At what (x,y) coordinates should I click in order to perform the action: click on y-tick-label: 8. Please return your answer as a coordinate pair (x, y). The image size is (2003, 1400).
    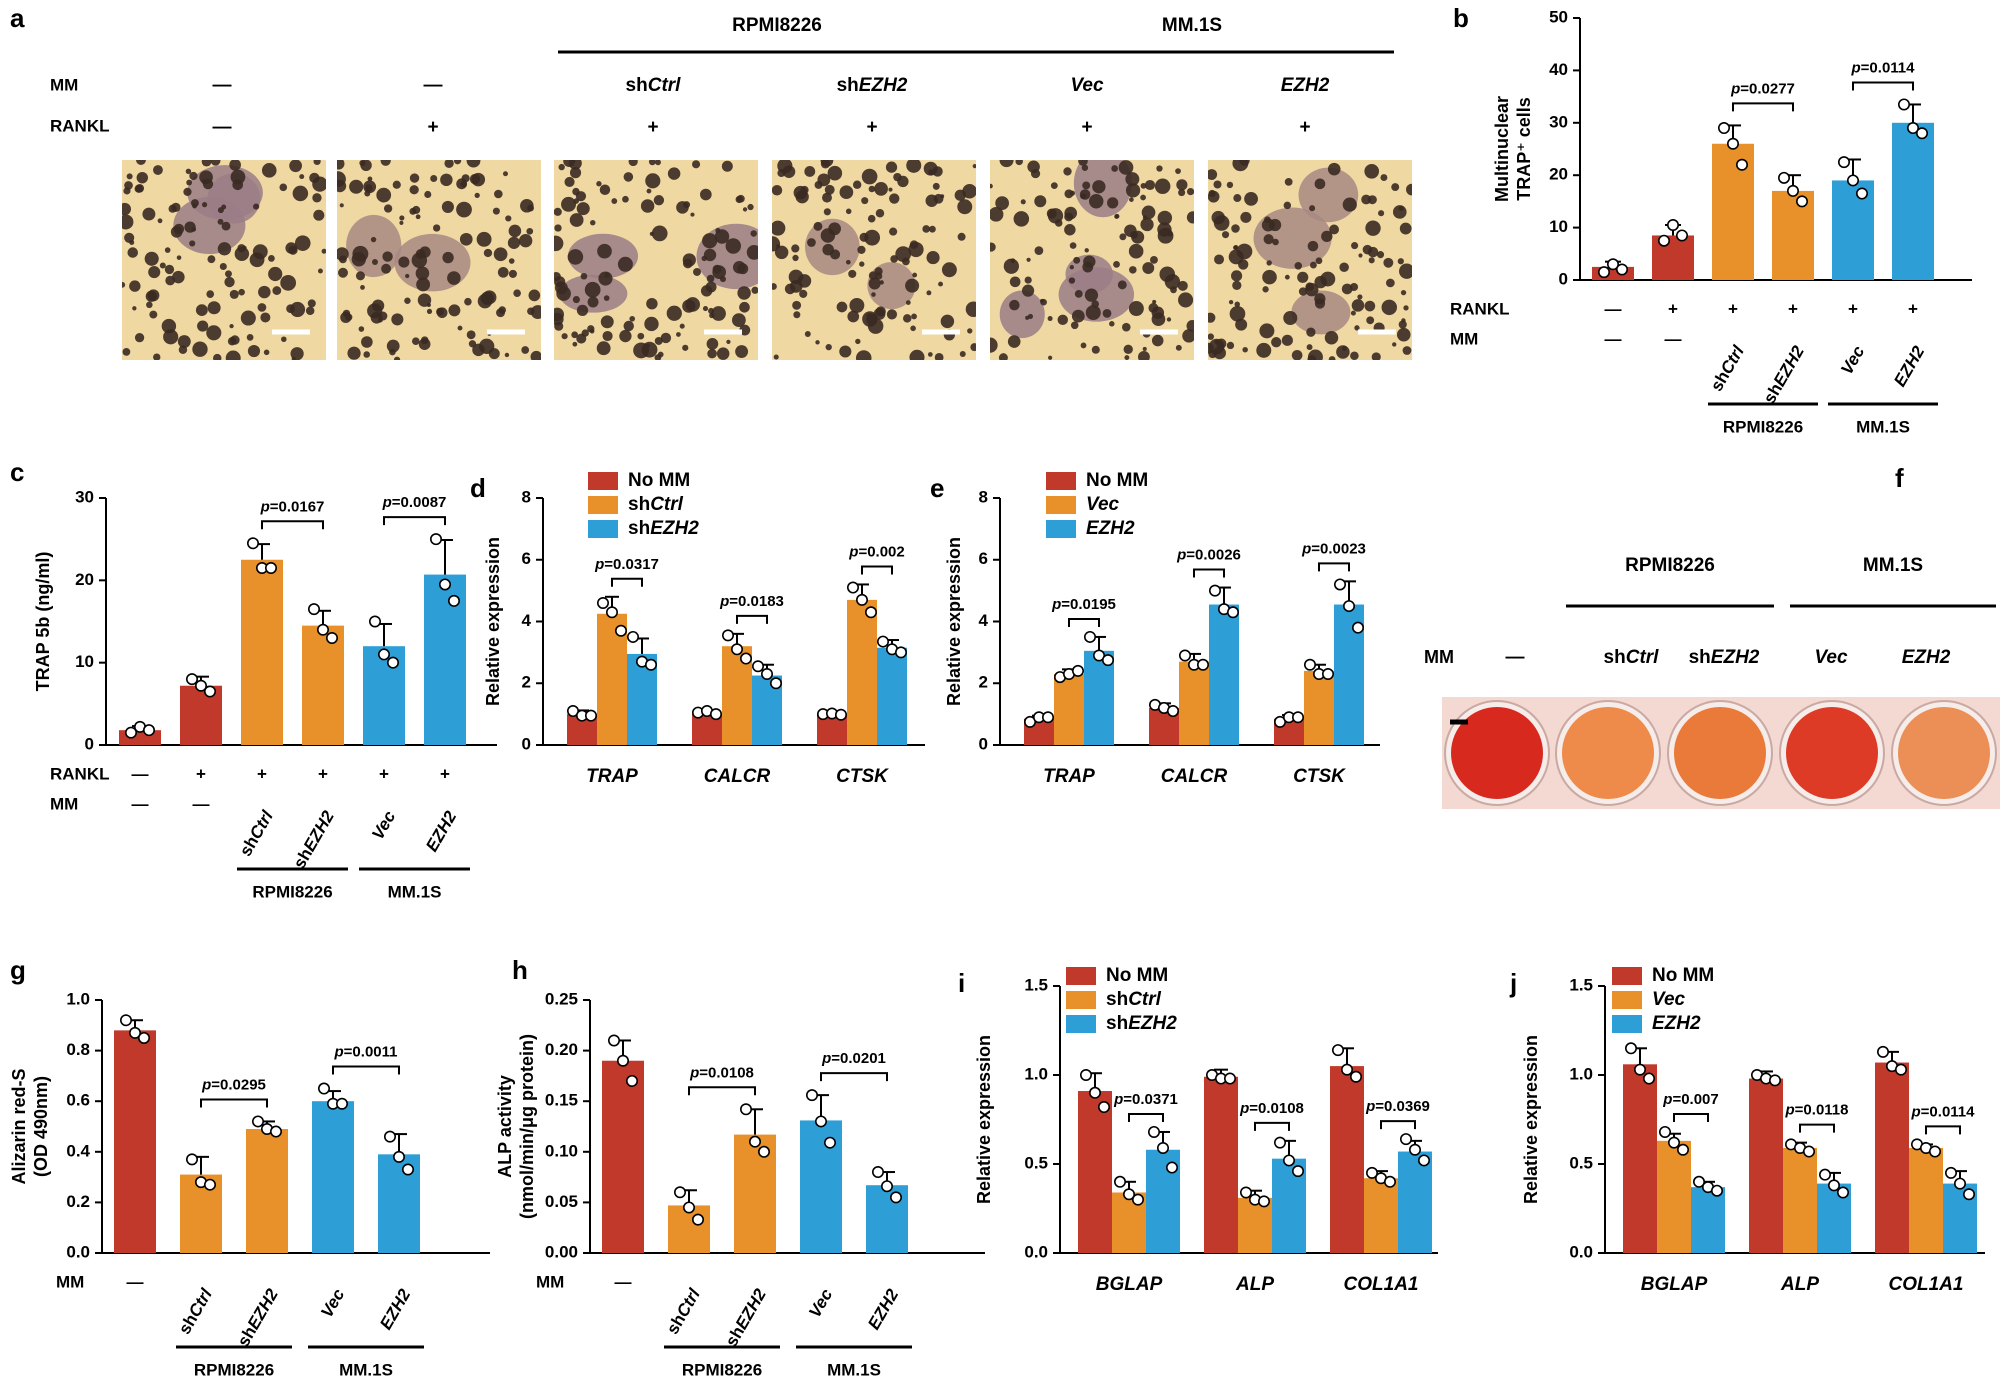
    Looking at the image, I should click on (983, 496).